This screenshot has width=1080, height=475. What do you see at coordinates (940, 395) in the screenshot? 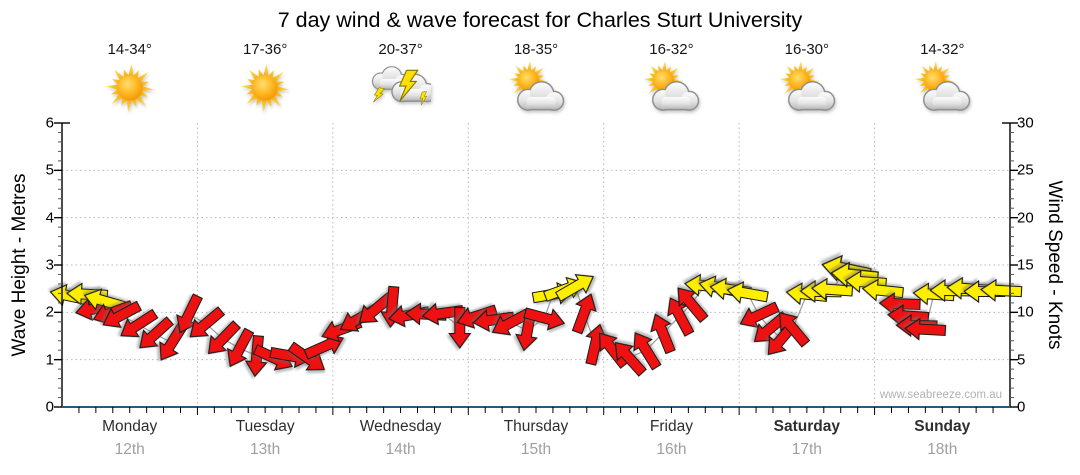
I see `watermark: www.seabreeze.com.au` at bounding box center [940, 395].